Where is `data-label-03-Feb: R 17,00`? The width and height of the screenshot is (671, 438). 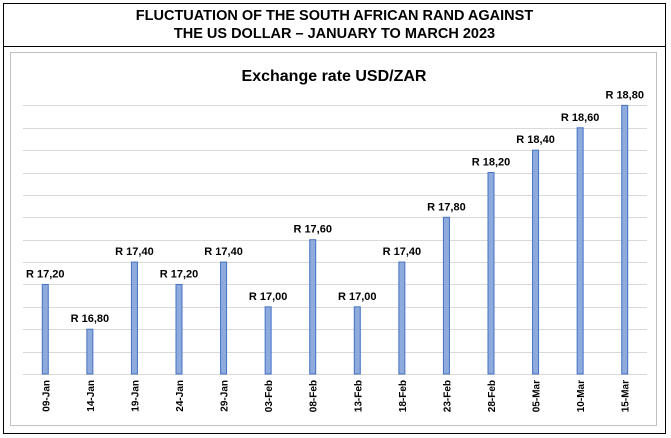 data-label-03-Feb: R 17,00 is located at coordinates (268, 297).